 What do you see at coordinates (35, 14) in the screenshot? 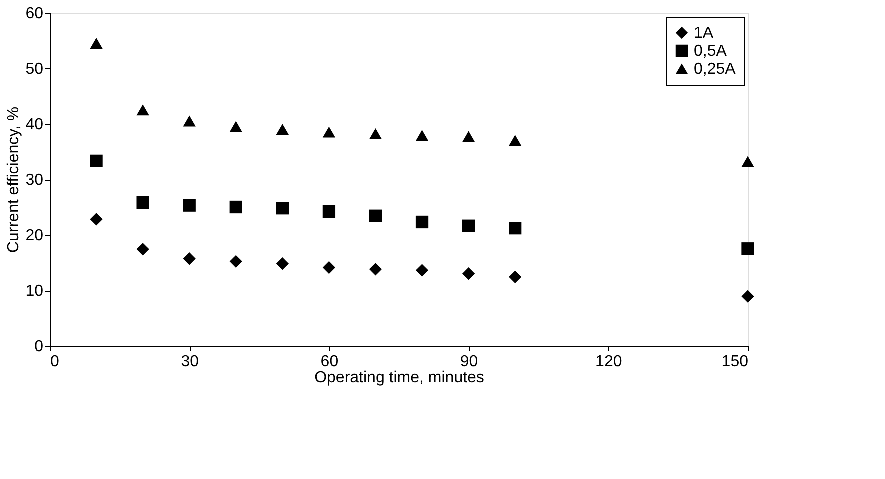
I see `y-tick-label: 60` at bounding box center [35, 14].